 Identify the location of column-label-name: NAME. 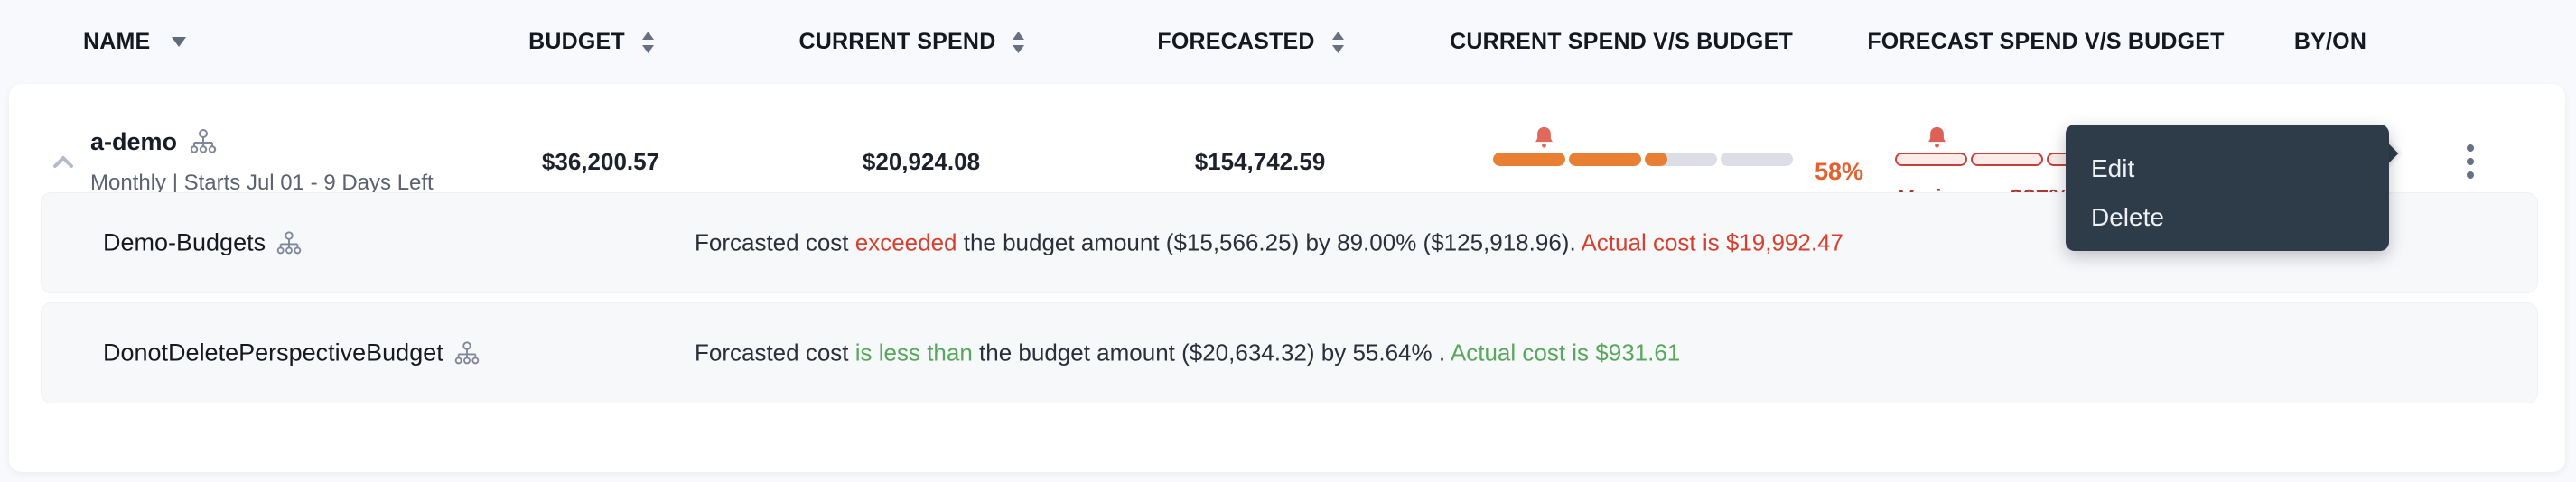
(117, 41).